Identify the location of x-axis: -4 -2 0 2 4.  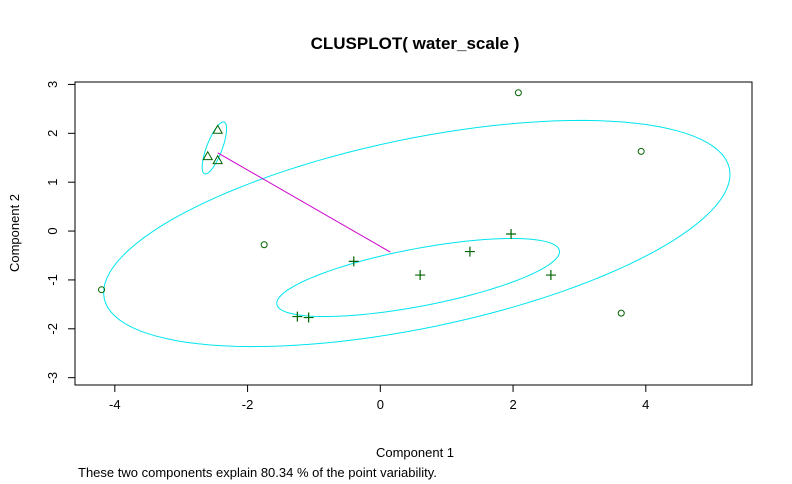
(379, 398).